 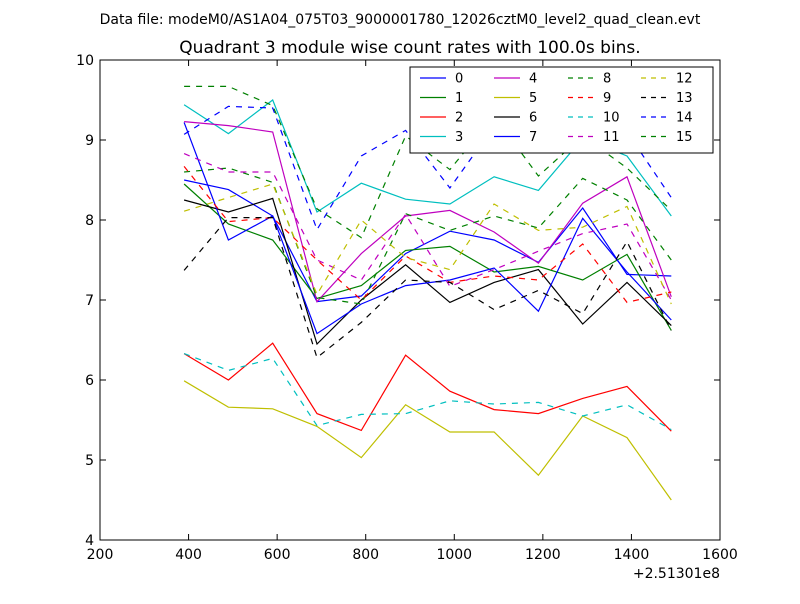 I want to click on legend-label-2: 2, so click(x=459, y=118).